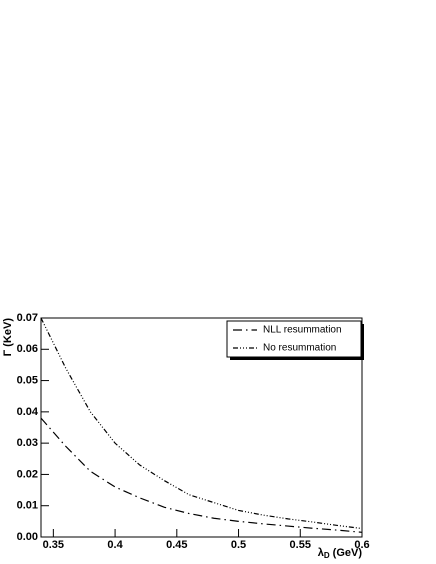  What do you see at coordinates (176, 545) in the screenshot?
I see `x-tick-label: 0.45` at bounding box center [176, 545].